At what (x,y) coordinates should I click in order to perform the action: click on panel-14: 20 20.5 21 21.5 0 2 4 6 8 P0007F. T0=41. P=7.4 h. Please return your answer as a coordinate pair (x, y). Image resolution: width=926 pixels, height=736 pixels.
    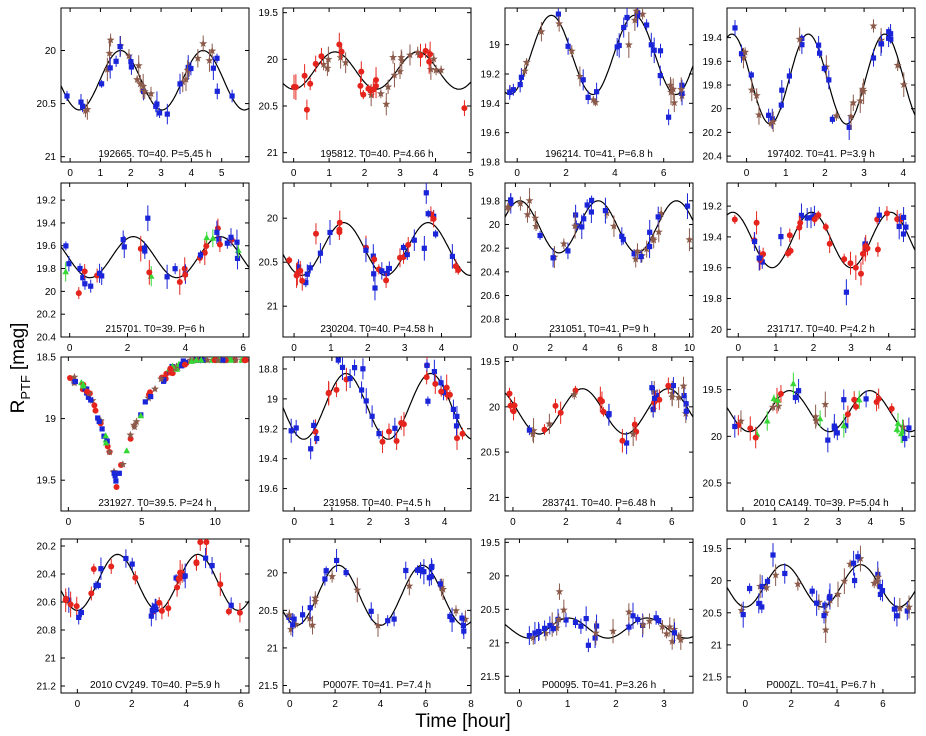
    Looking at the image, I should click on (366, 624).